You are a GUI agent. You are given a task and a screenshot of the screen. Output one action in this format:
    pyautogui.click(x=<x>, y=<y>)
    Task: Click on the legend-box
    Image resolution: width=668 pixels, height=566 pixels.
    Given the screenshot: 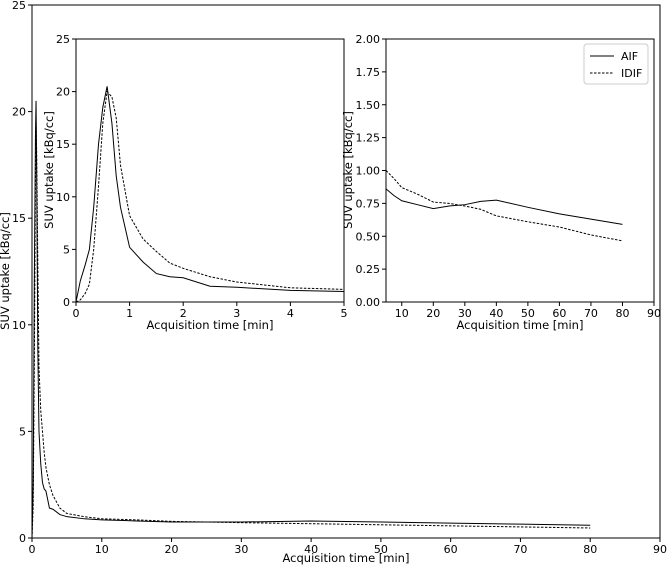 What is the action you would take?
    pyautogui.click(x=616, y=64)
    